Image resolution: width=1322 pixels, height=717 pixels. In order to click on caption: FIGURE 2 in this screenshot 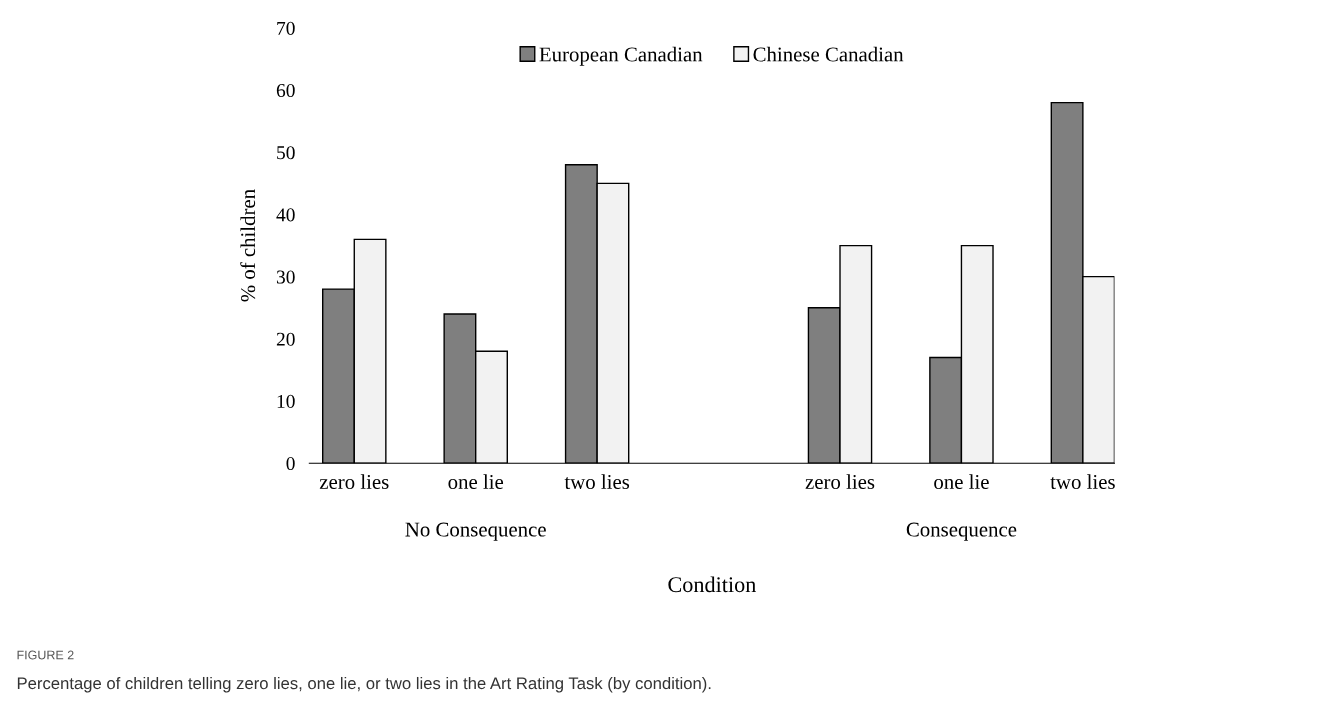, I will do `click(45, 655)`.